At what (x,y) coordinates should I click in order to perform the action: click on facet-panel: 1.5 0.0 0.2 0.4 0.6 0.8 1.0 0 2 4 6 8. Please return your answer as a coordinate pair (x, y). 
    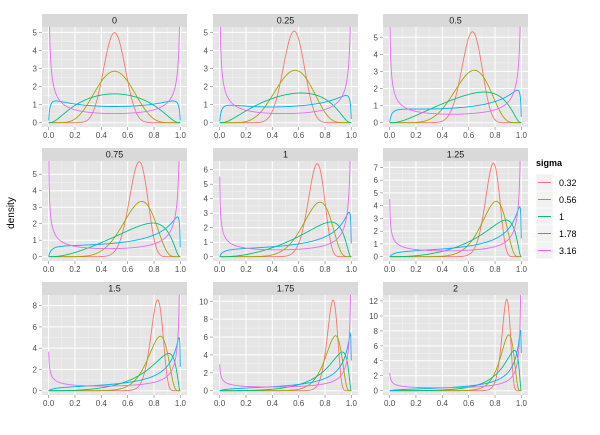
    Looking at the image, I should click on (110, 345).